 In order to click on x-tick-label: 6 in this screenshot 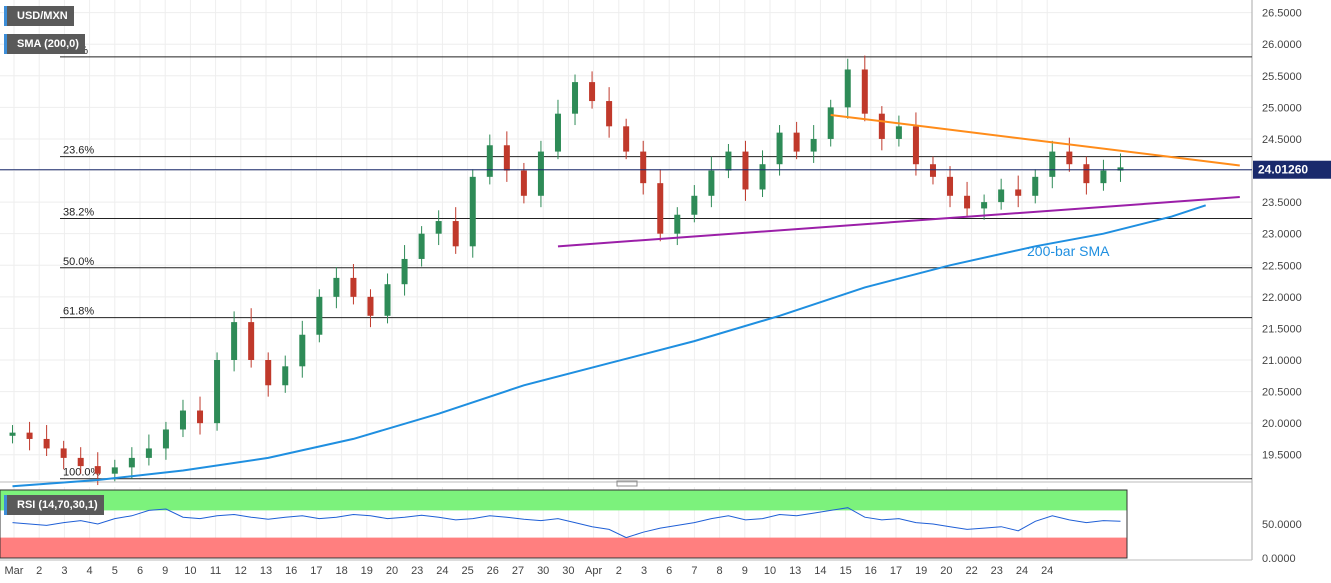, I will do `click(669, 571)`.